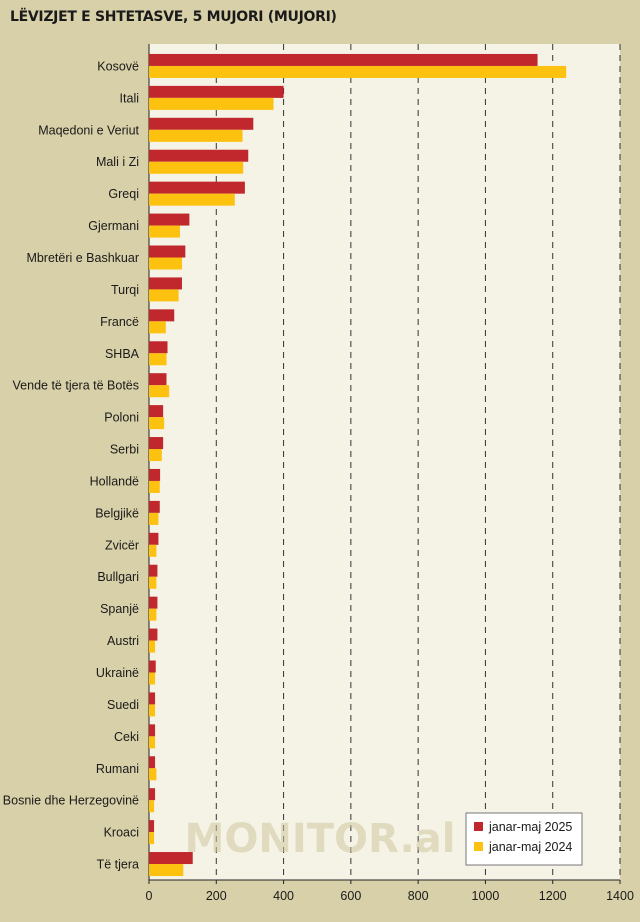 The image size is (640, 922). I want to click on category-label: Austri, so click(123, 641).